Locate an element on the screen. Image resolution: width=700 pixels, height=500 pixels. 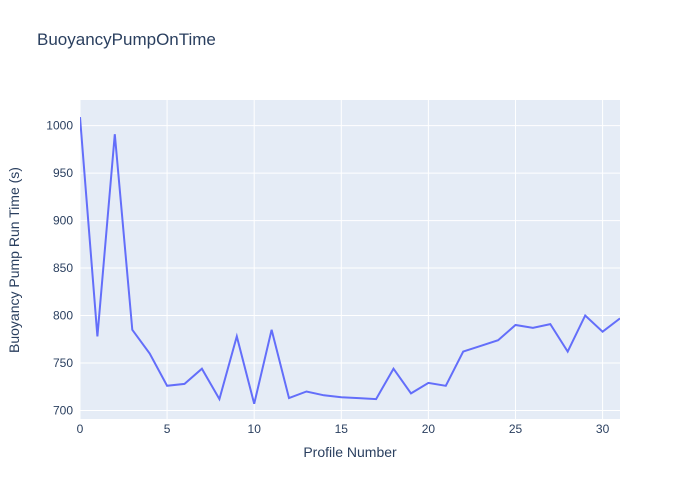
x-tick-label: 30 is located at coordinates (603, 429).